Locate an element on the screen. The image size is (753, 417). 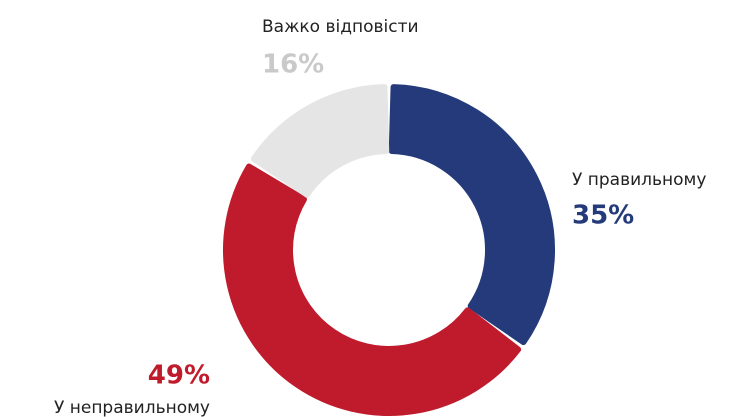
slice-value-label: 16% is located at coordinates (293, 65).